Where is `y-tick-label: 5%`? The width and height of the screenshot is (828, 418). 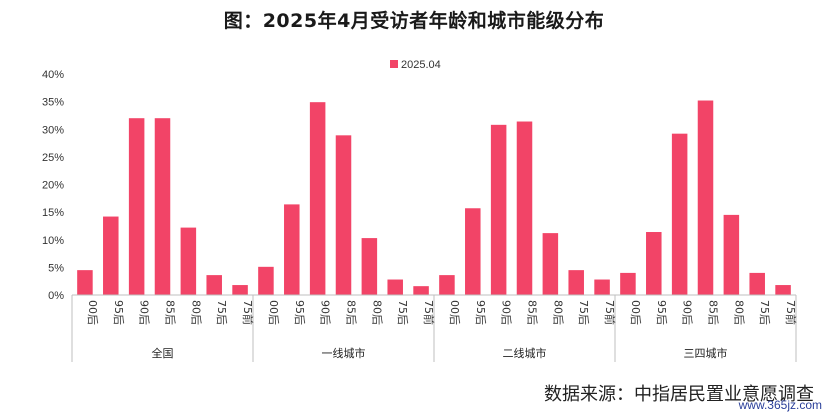
y-tick-label: 5% is located at coordinates (56, 268).